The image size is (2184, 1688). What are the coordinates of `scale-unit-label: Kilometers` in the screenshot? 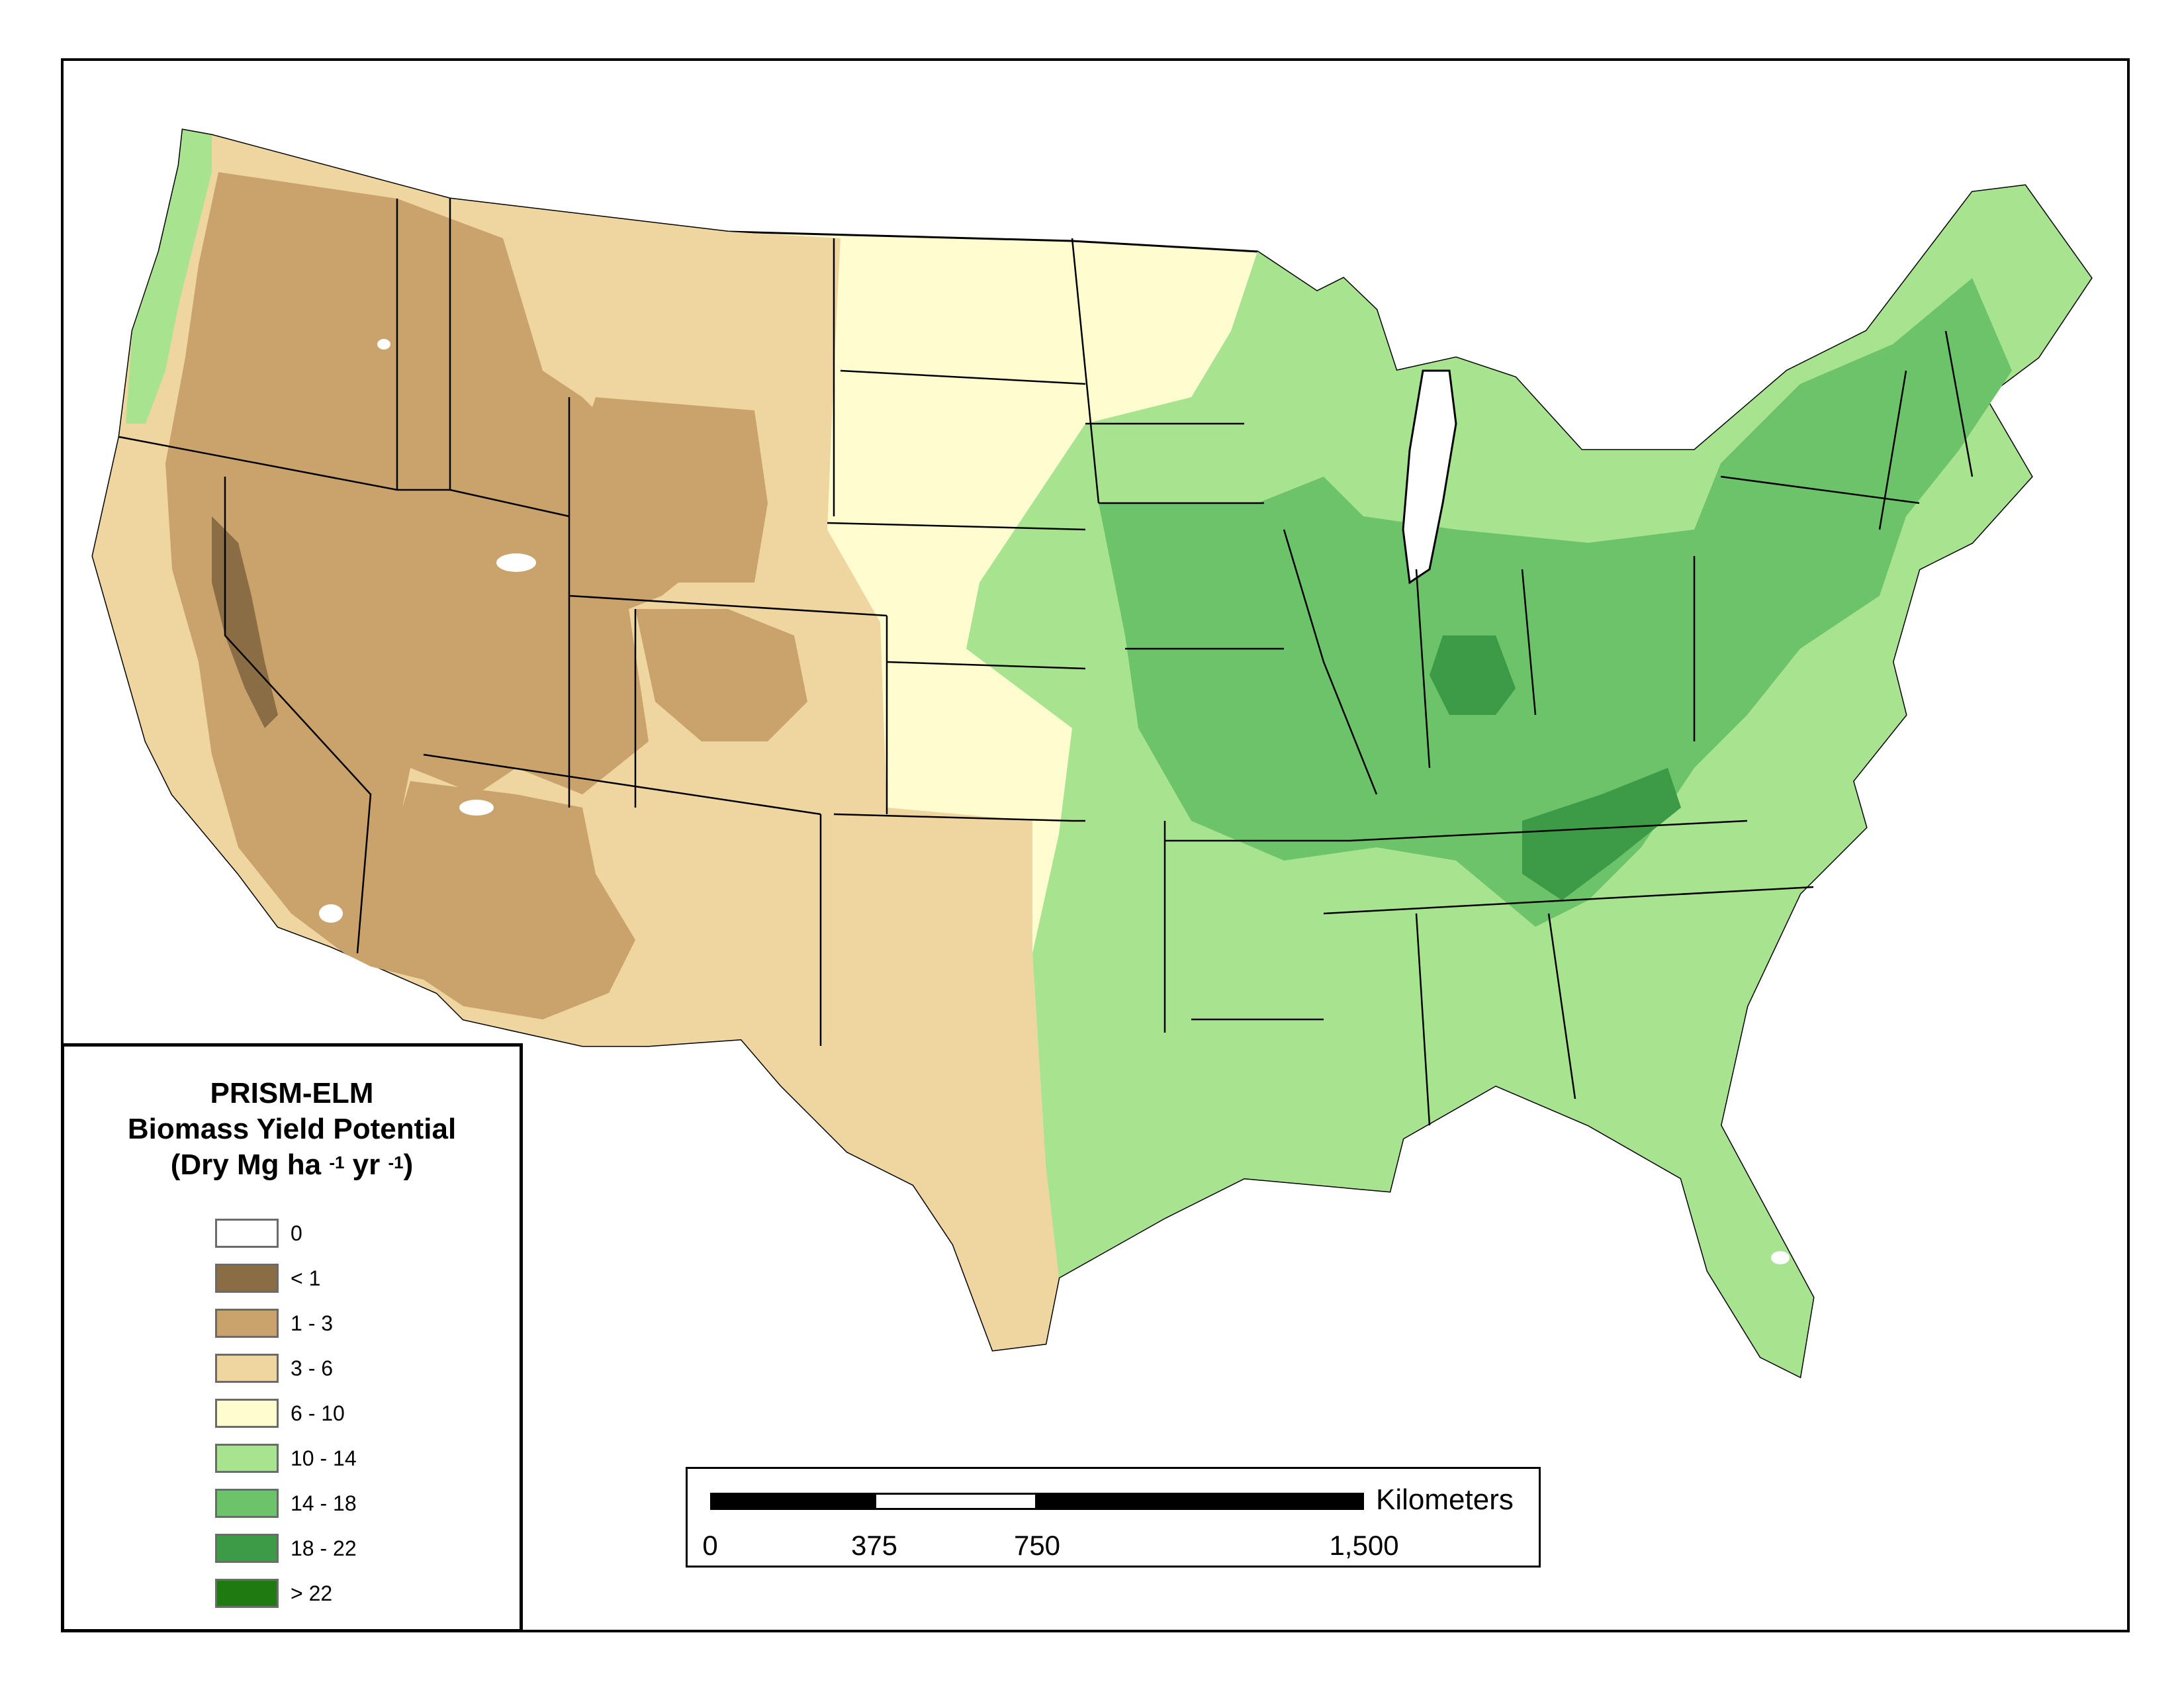 It's located at (1445, 1499).